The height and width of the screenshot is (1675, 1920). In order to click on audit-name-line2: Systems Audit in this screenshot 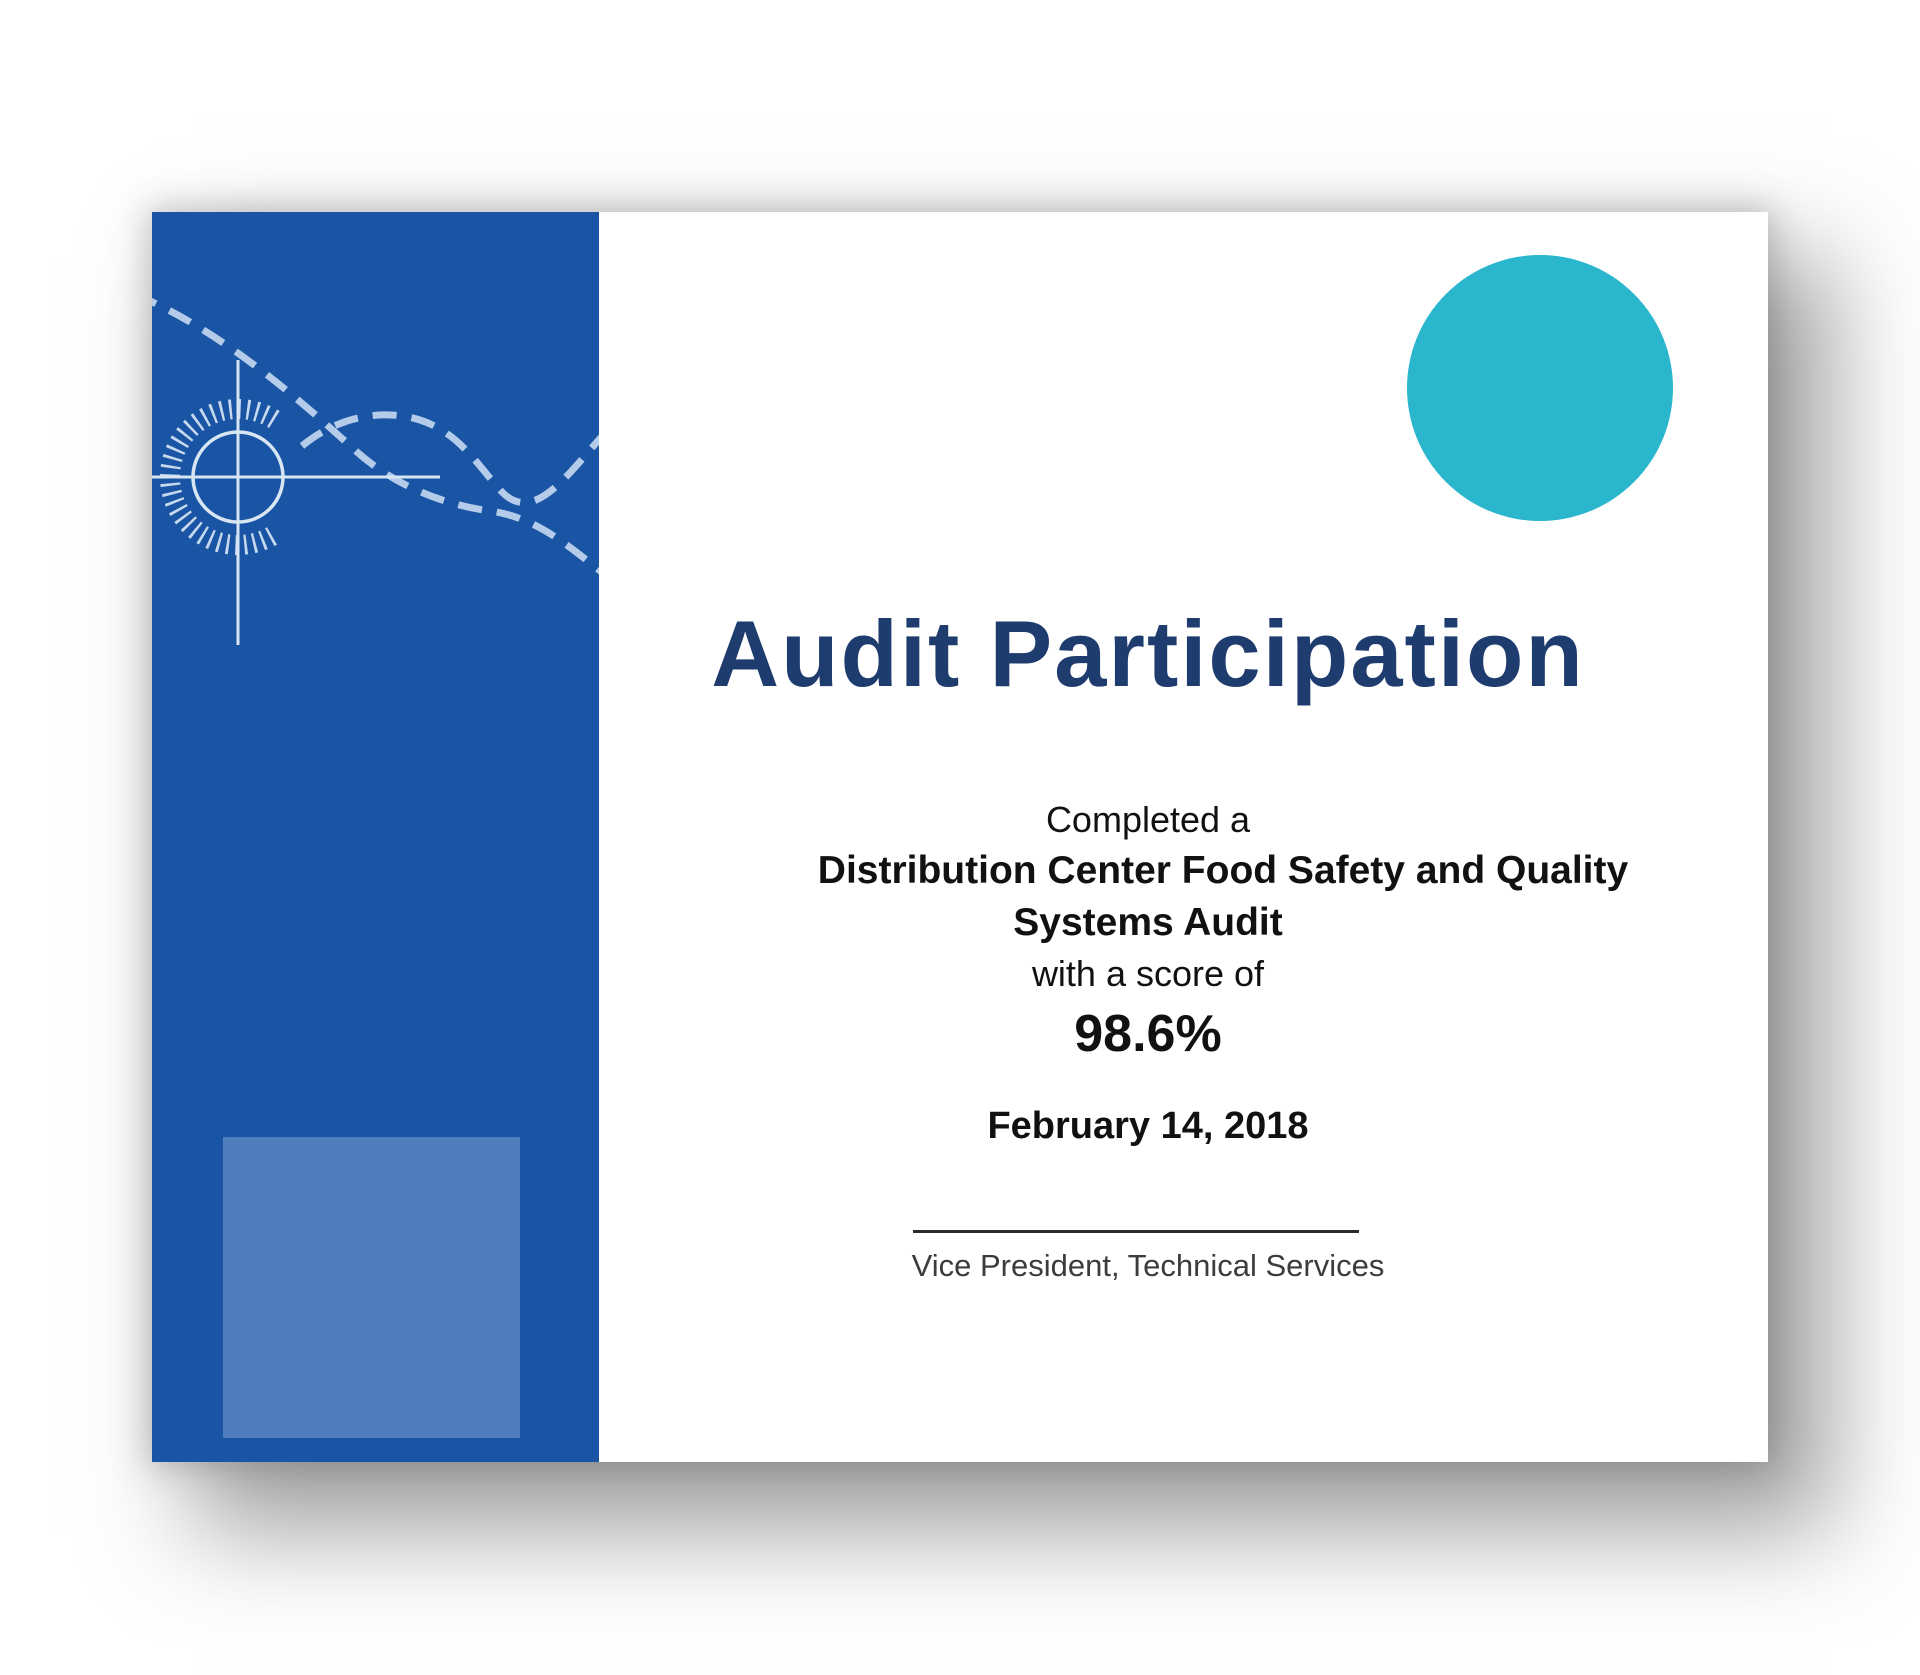, I will do `click(1148, 922)`.